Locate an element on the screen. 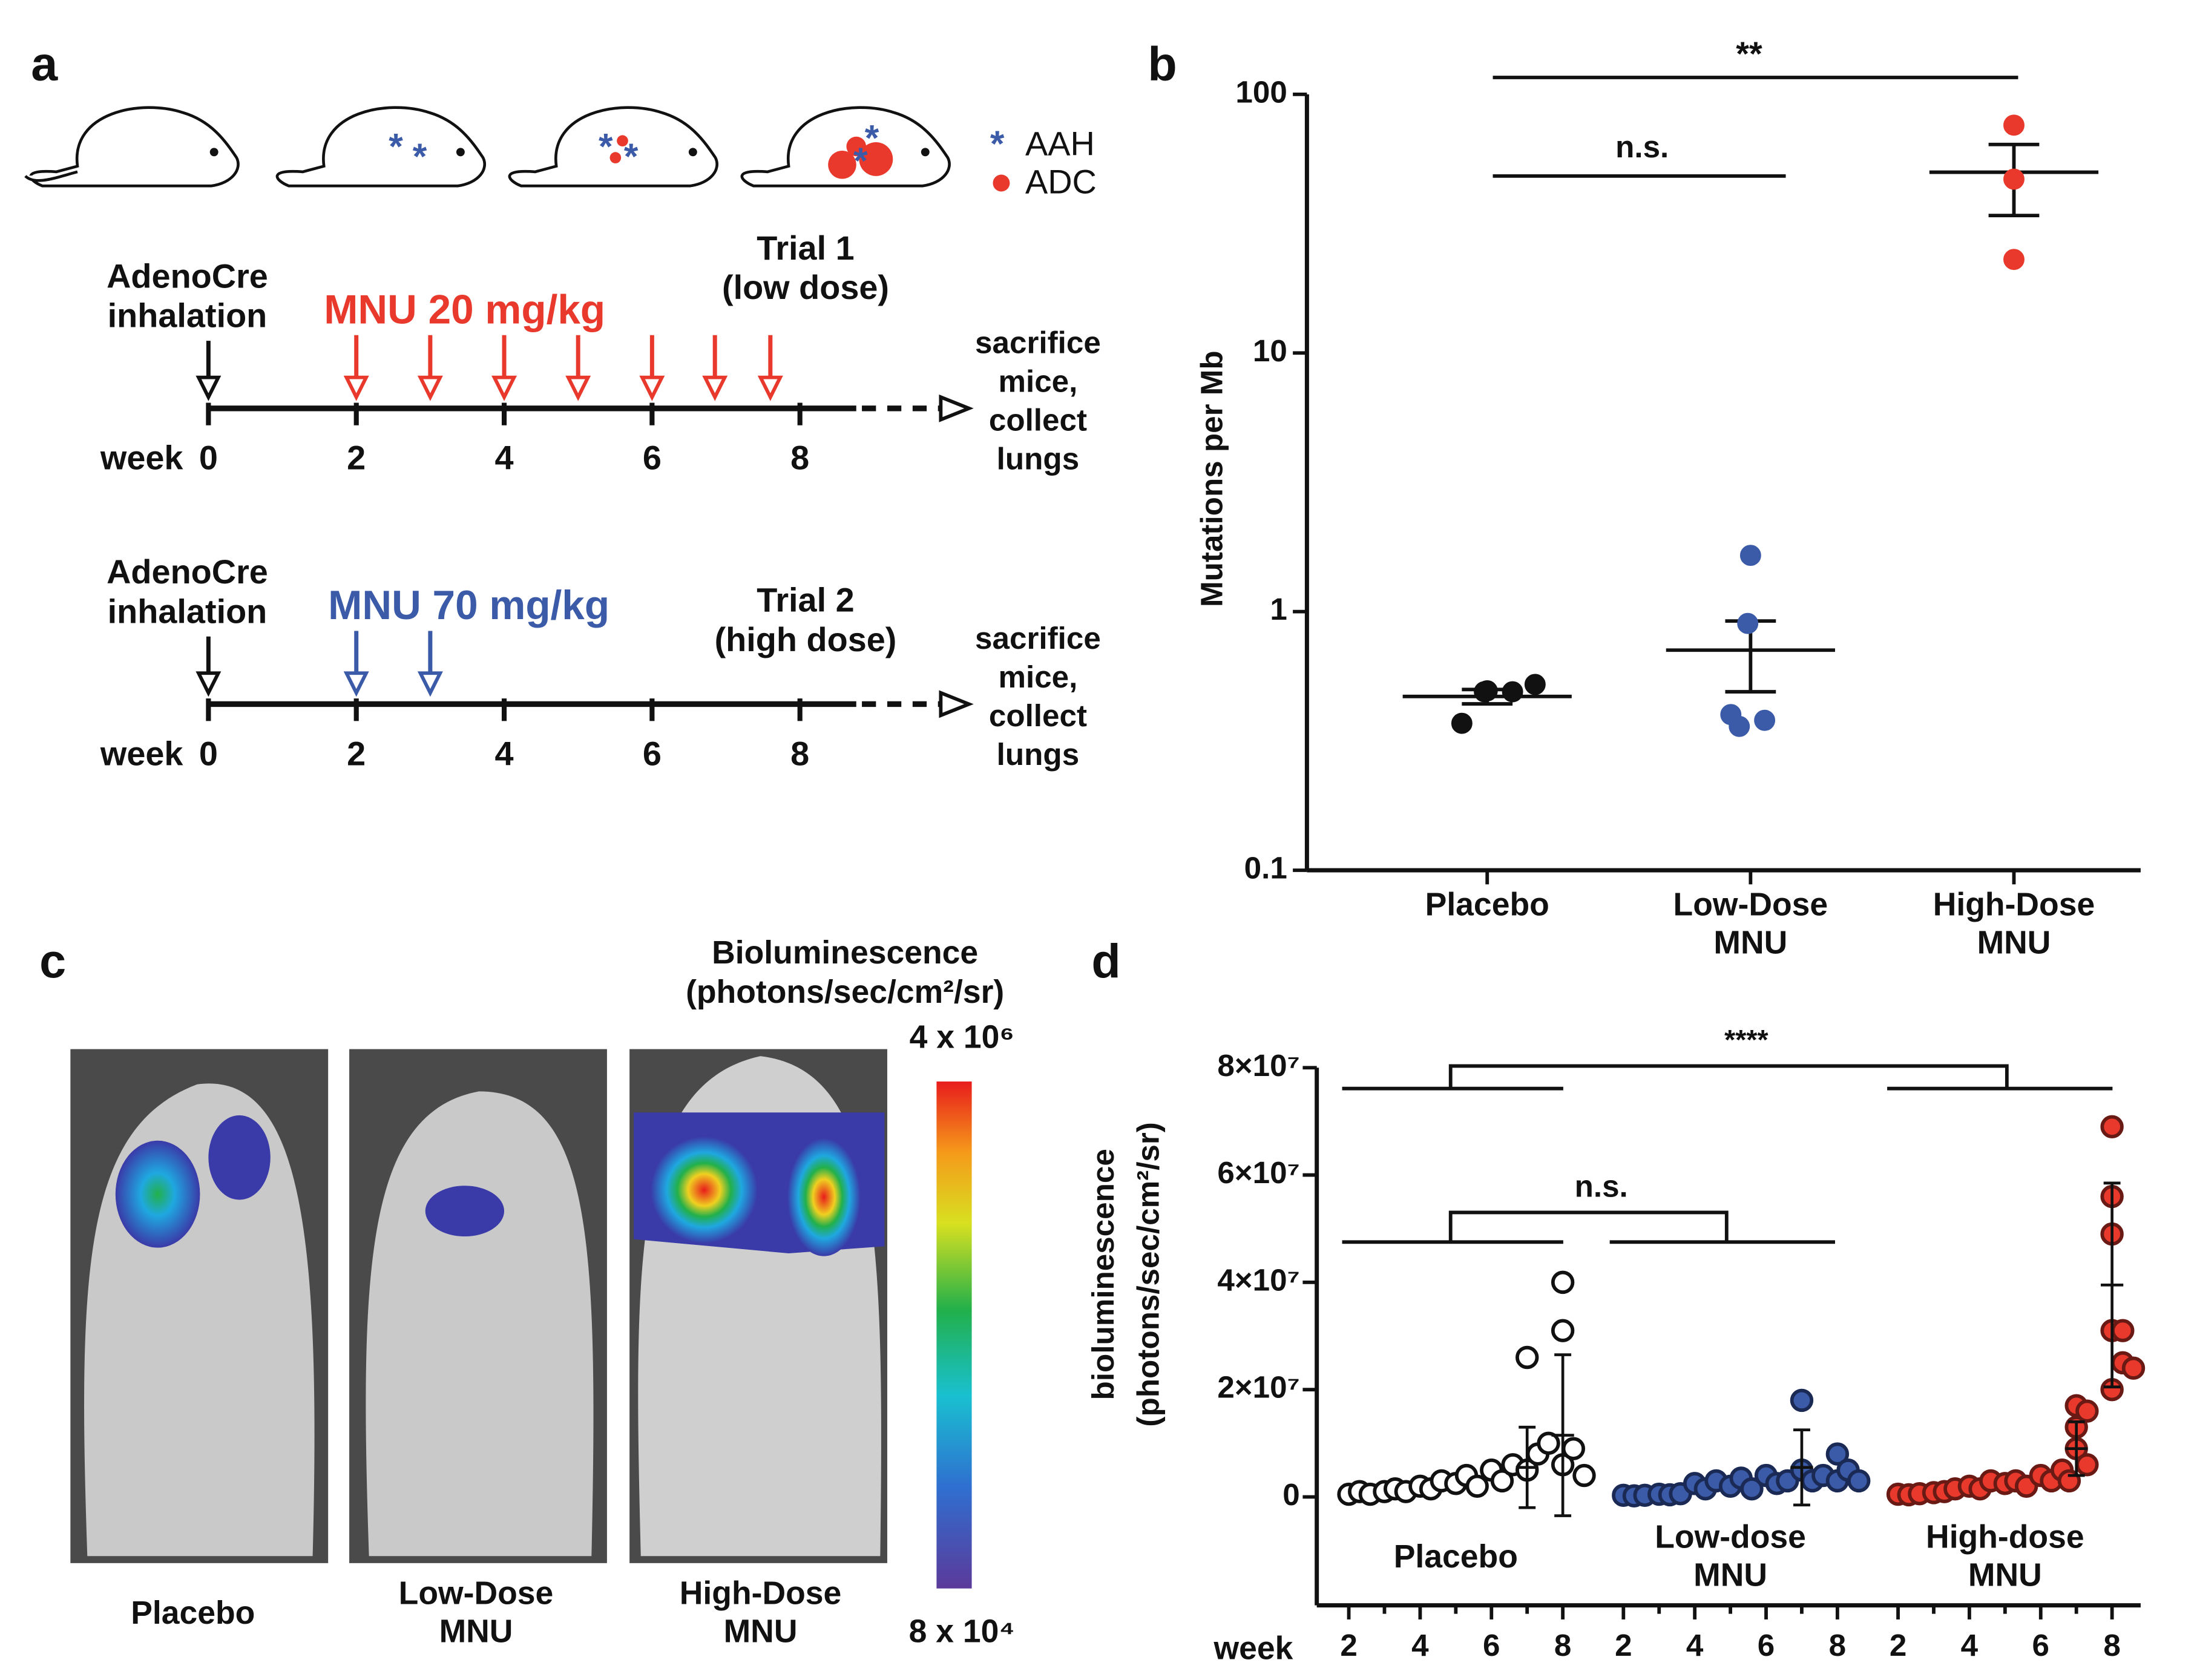  scale-title: (photons/sec/cm²/sr) is located at coordinates (845, 992).